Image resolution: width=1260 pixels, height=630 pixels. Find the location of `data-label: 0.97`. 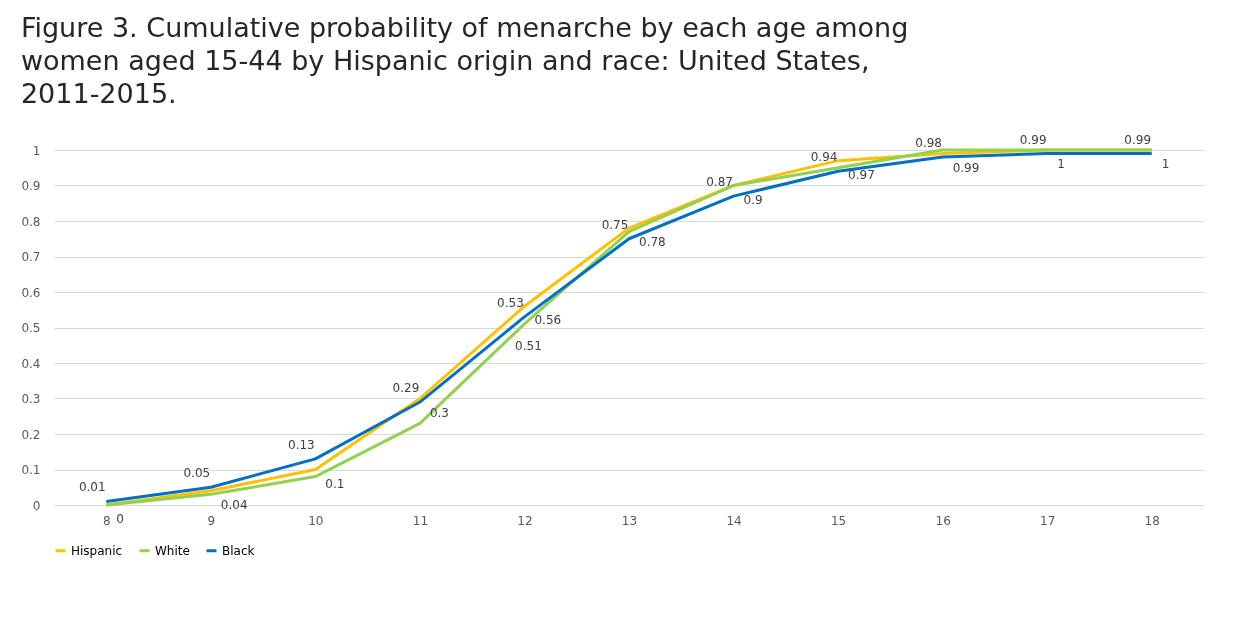

data-label: 0.97 is located at coordinates (861, 174).